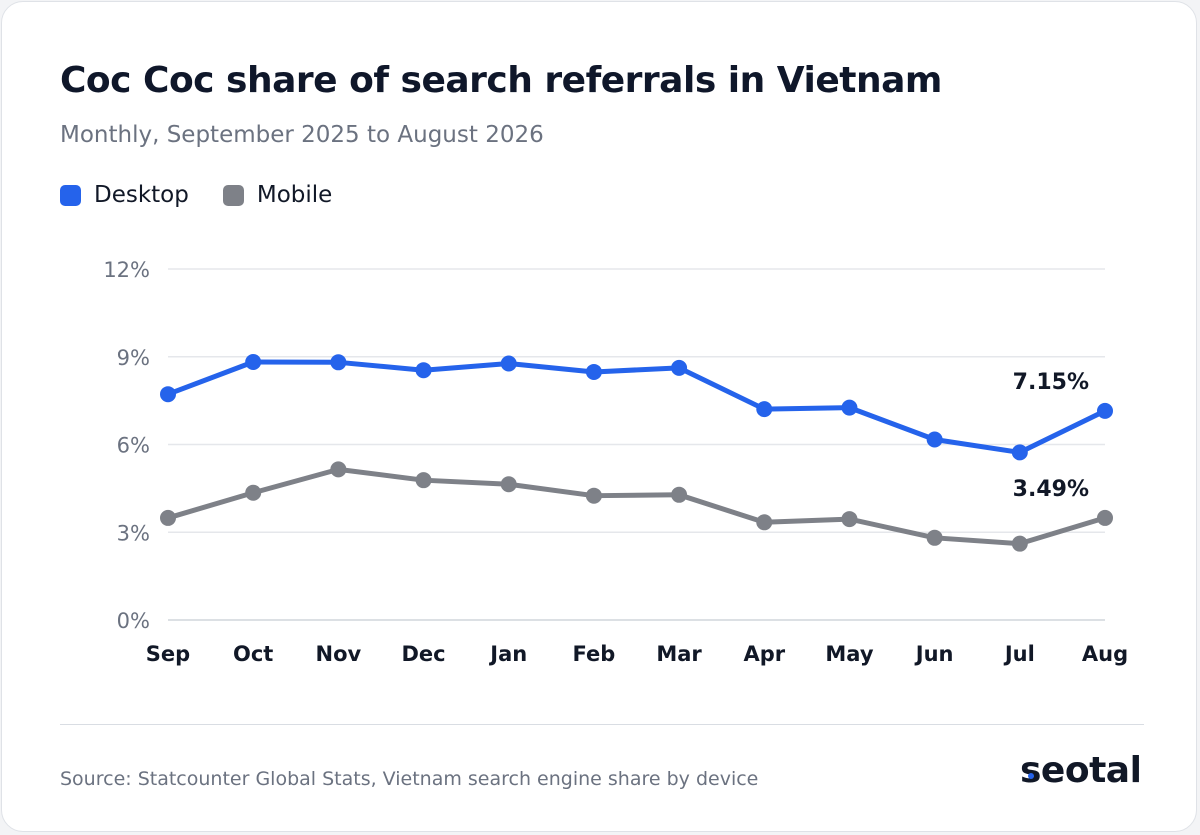 The image size is (1200, 835). What do you see at coordinates (213, 195) in the screenshot?
I see `legend: Desktop Mobile` at bounding box center [213, 195].